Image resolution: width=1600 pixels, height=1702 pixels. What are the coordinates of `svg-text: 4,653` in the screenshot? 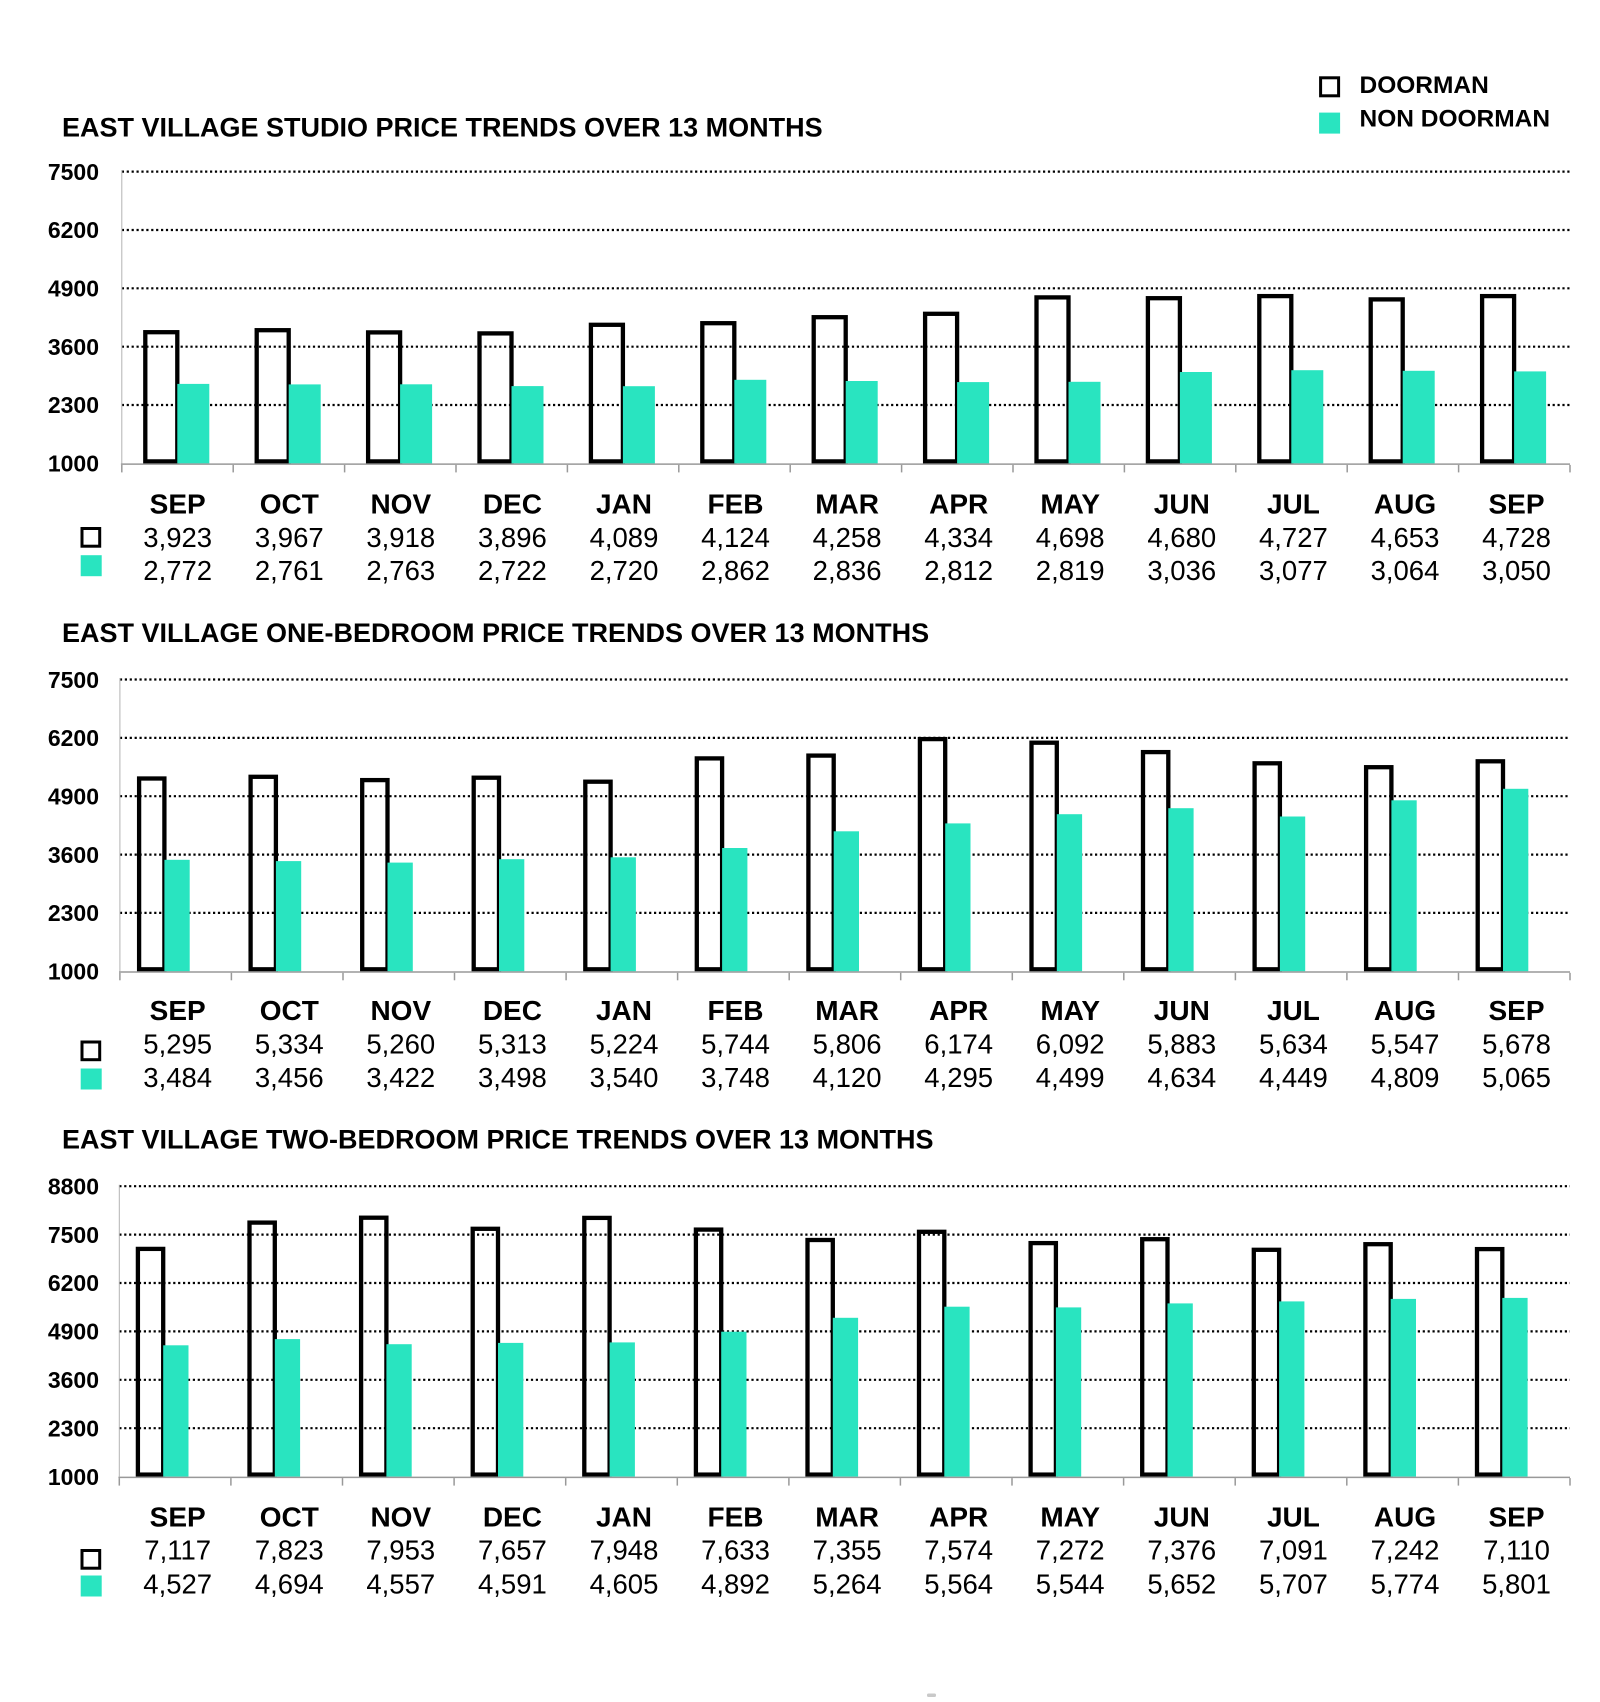 It's located at (1405, 537).